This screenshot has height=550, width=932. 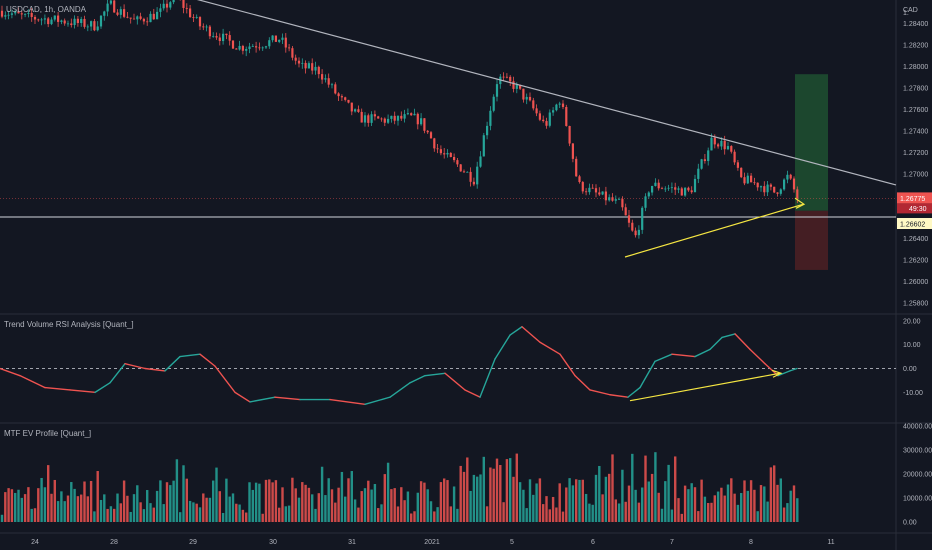 What do you see at coordinates (433, 542) in the screenshot?
I see `time-axis: 24 28 29 30 31 2021 5 6 7 8 11` at bounding box center [433, 542].